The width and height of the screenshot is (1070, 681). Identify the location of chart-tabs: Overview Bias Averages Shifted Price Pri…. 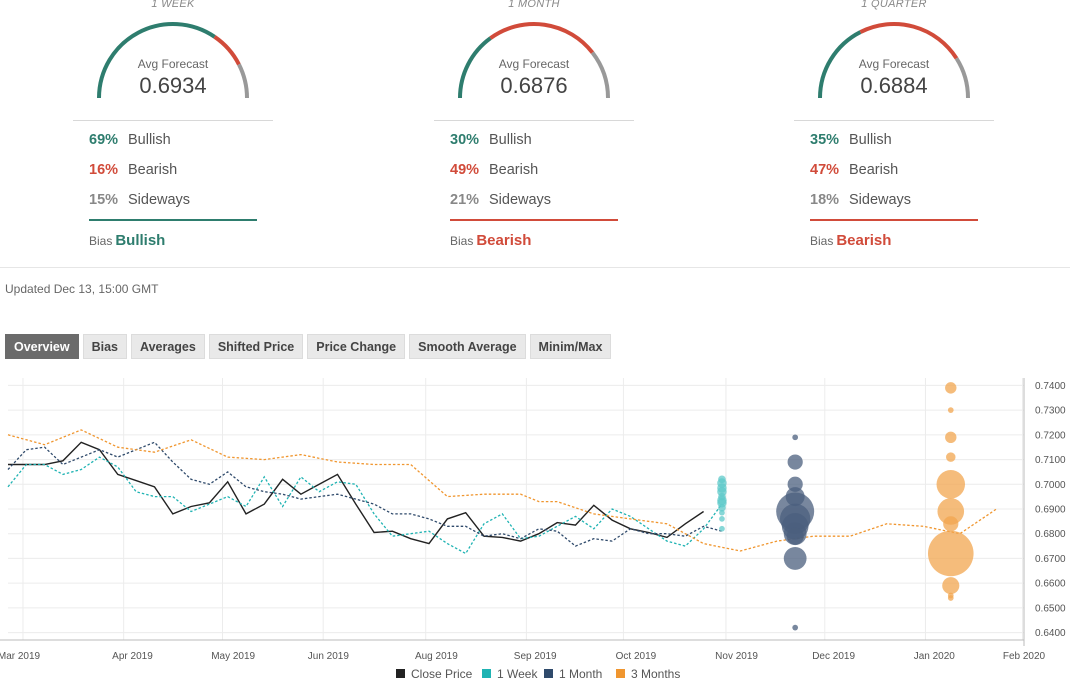
(310, 346).